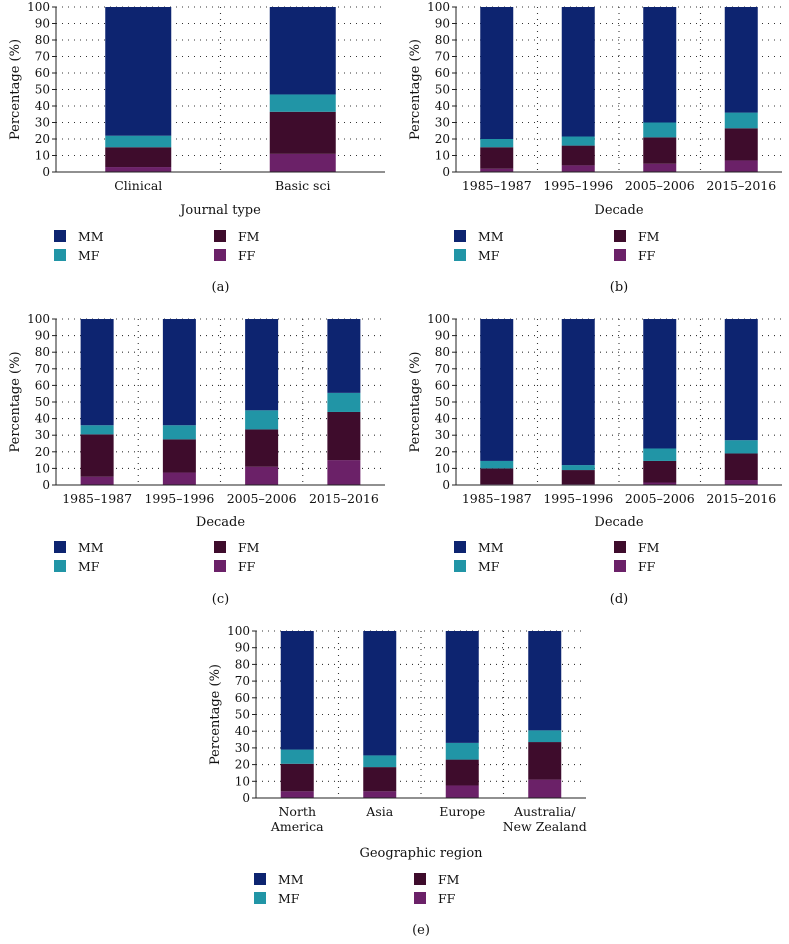 This screenshot has height=944, width=789. What do you see at coordinates (619, 287) in the screenshot?
I see `panel-label: (b)` at bounding box center [619, 287].